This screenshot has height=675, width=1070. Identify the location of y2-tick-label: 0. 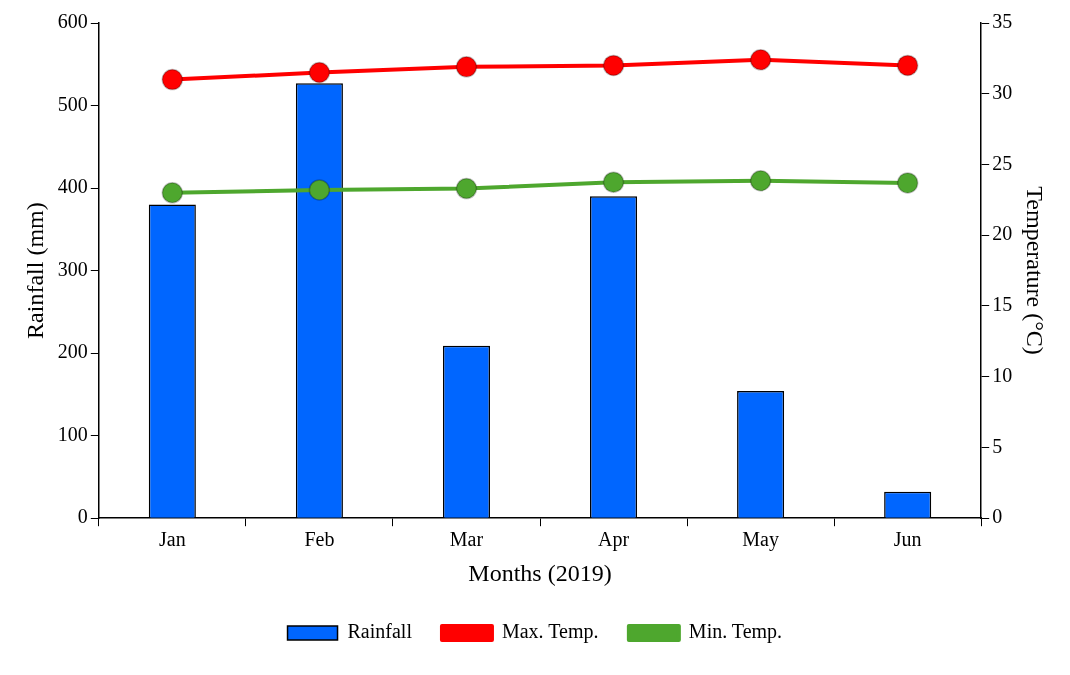
(997, 516).